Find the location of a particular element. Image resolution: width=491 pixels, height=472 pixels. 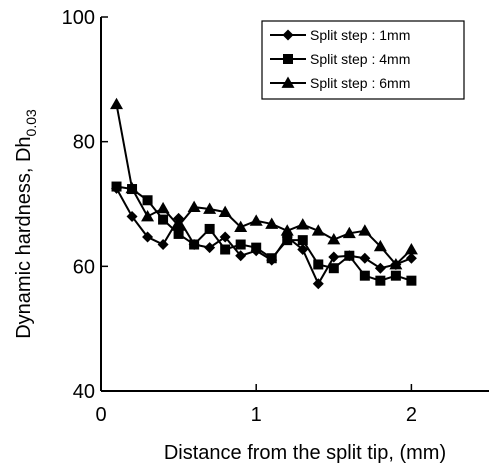

legend-label: Split step : 1mm is located at coordinates (360, 35).